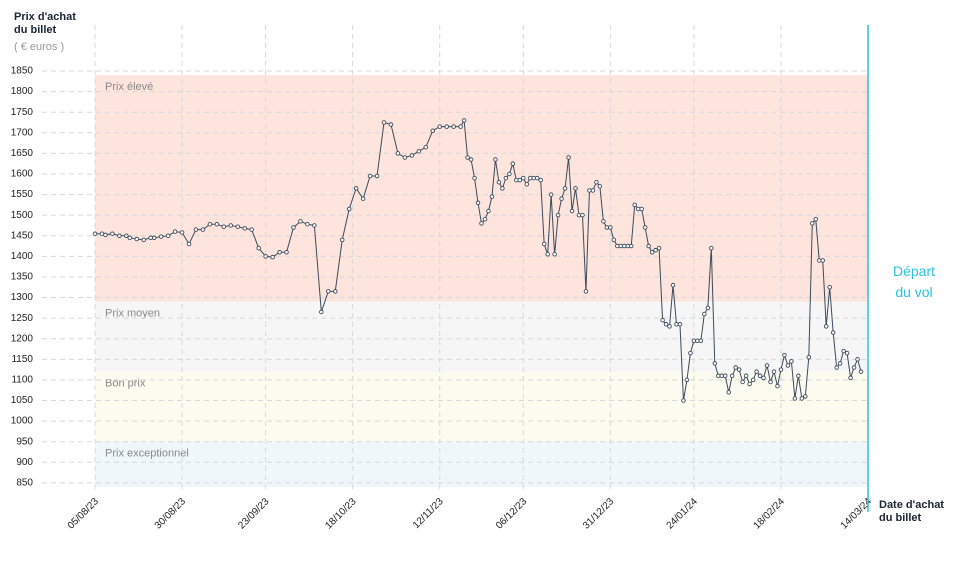 This screenshot has width=958, height=585. I want to click on y-axis-title: Prix d'achat du billet, so click(45, 23).